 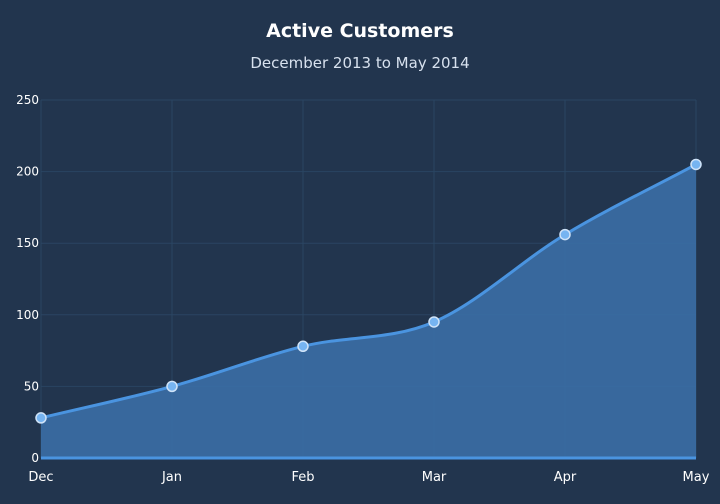 What do you see at coordinates (565, 477) in the screenshot?
I see `x-tick-label: Apr` at bounding box center [565, 477].